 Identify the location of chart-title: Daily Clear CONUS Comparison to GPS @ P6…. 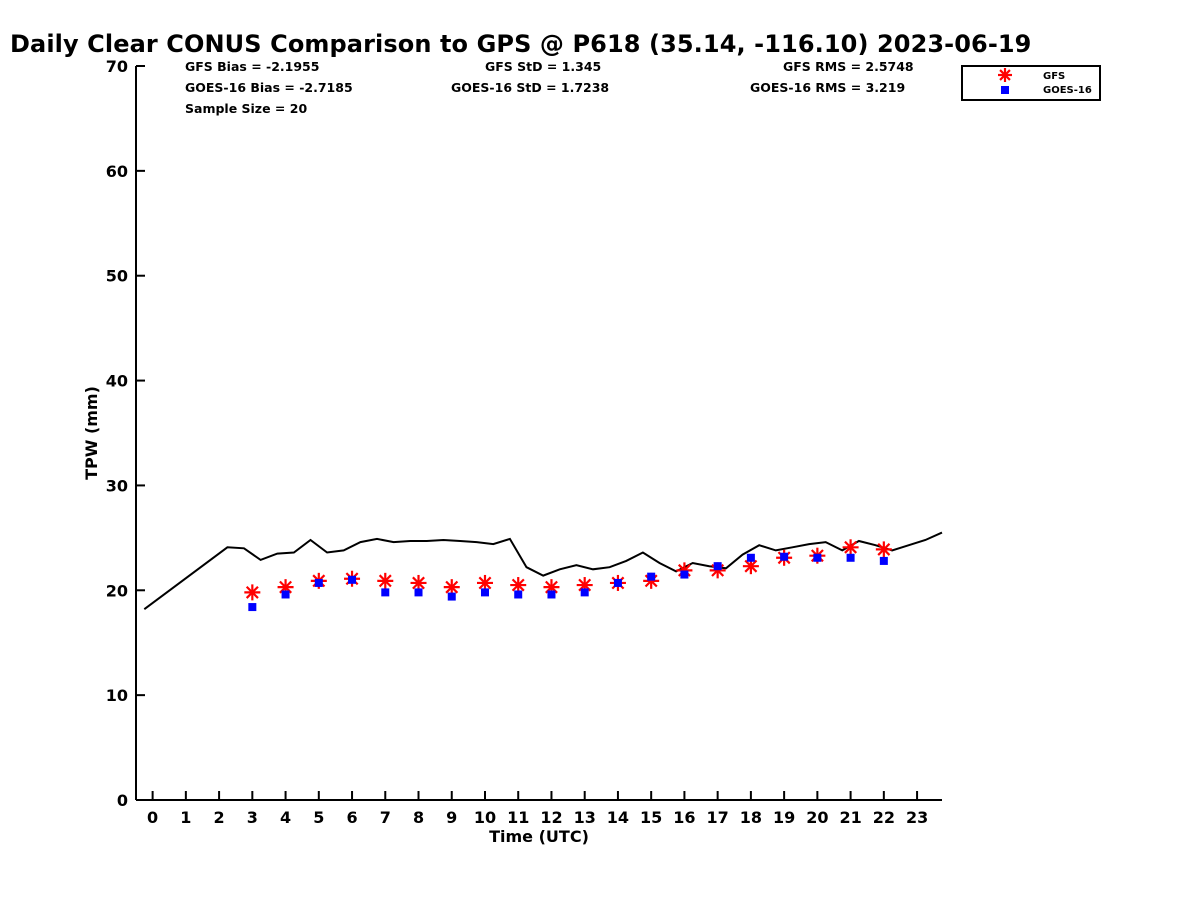
(521, 44).